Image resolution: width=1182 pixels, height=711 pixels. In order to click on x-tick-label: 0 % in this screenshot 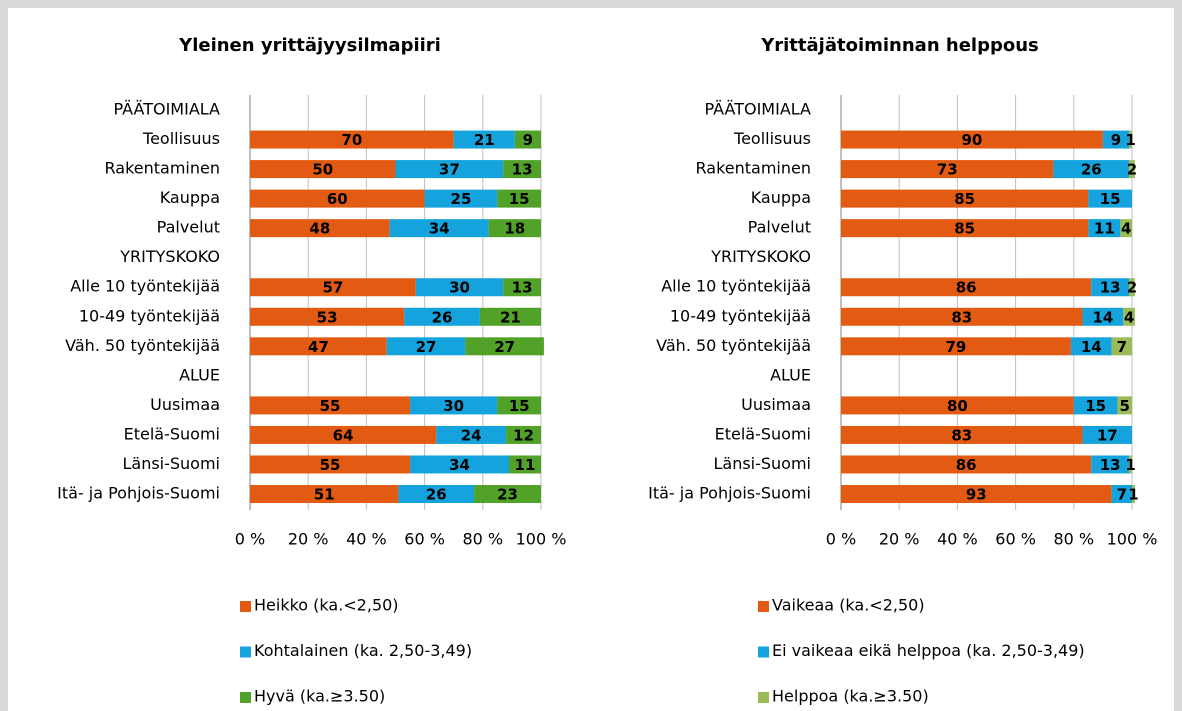, I will do `click(841, 539)`.